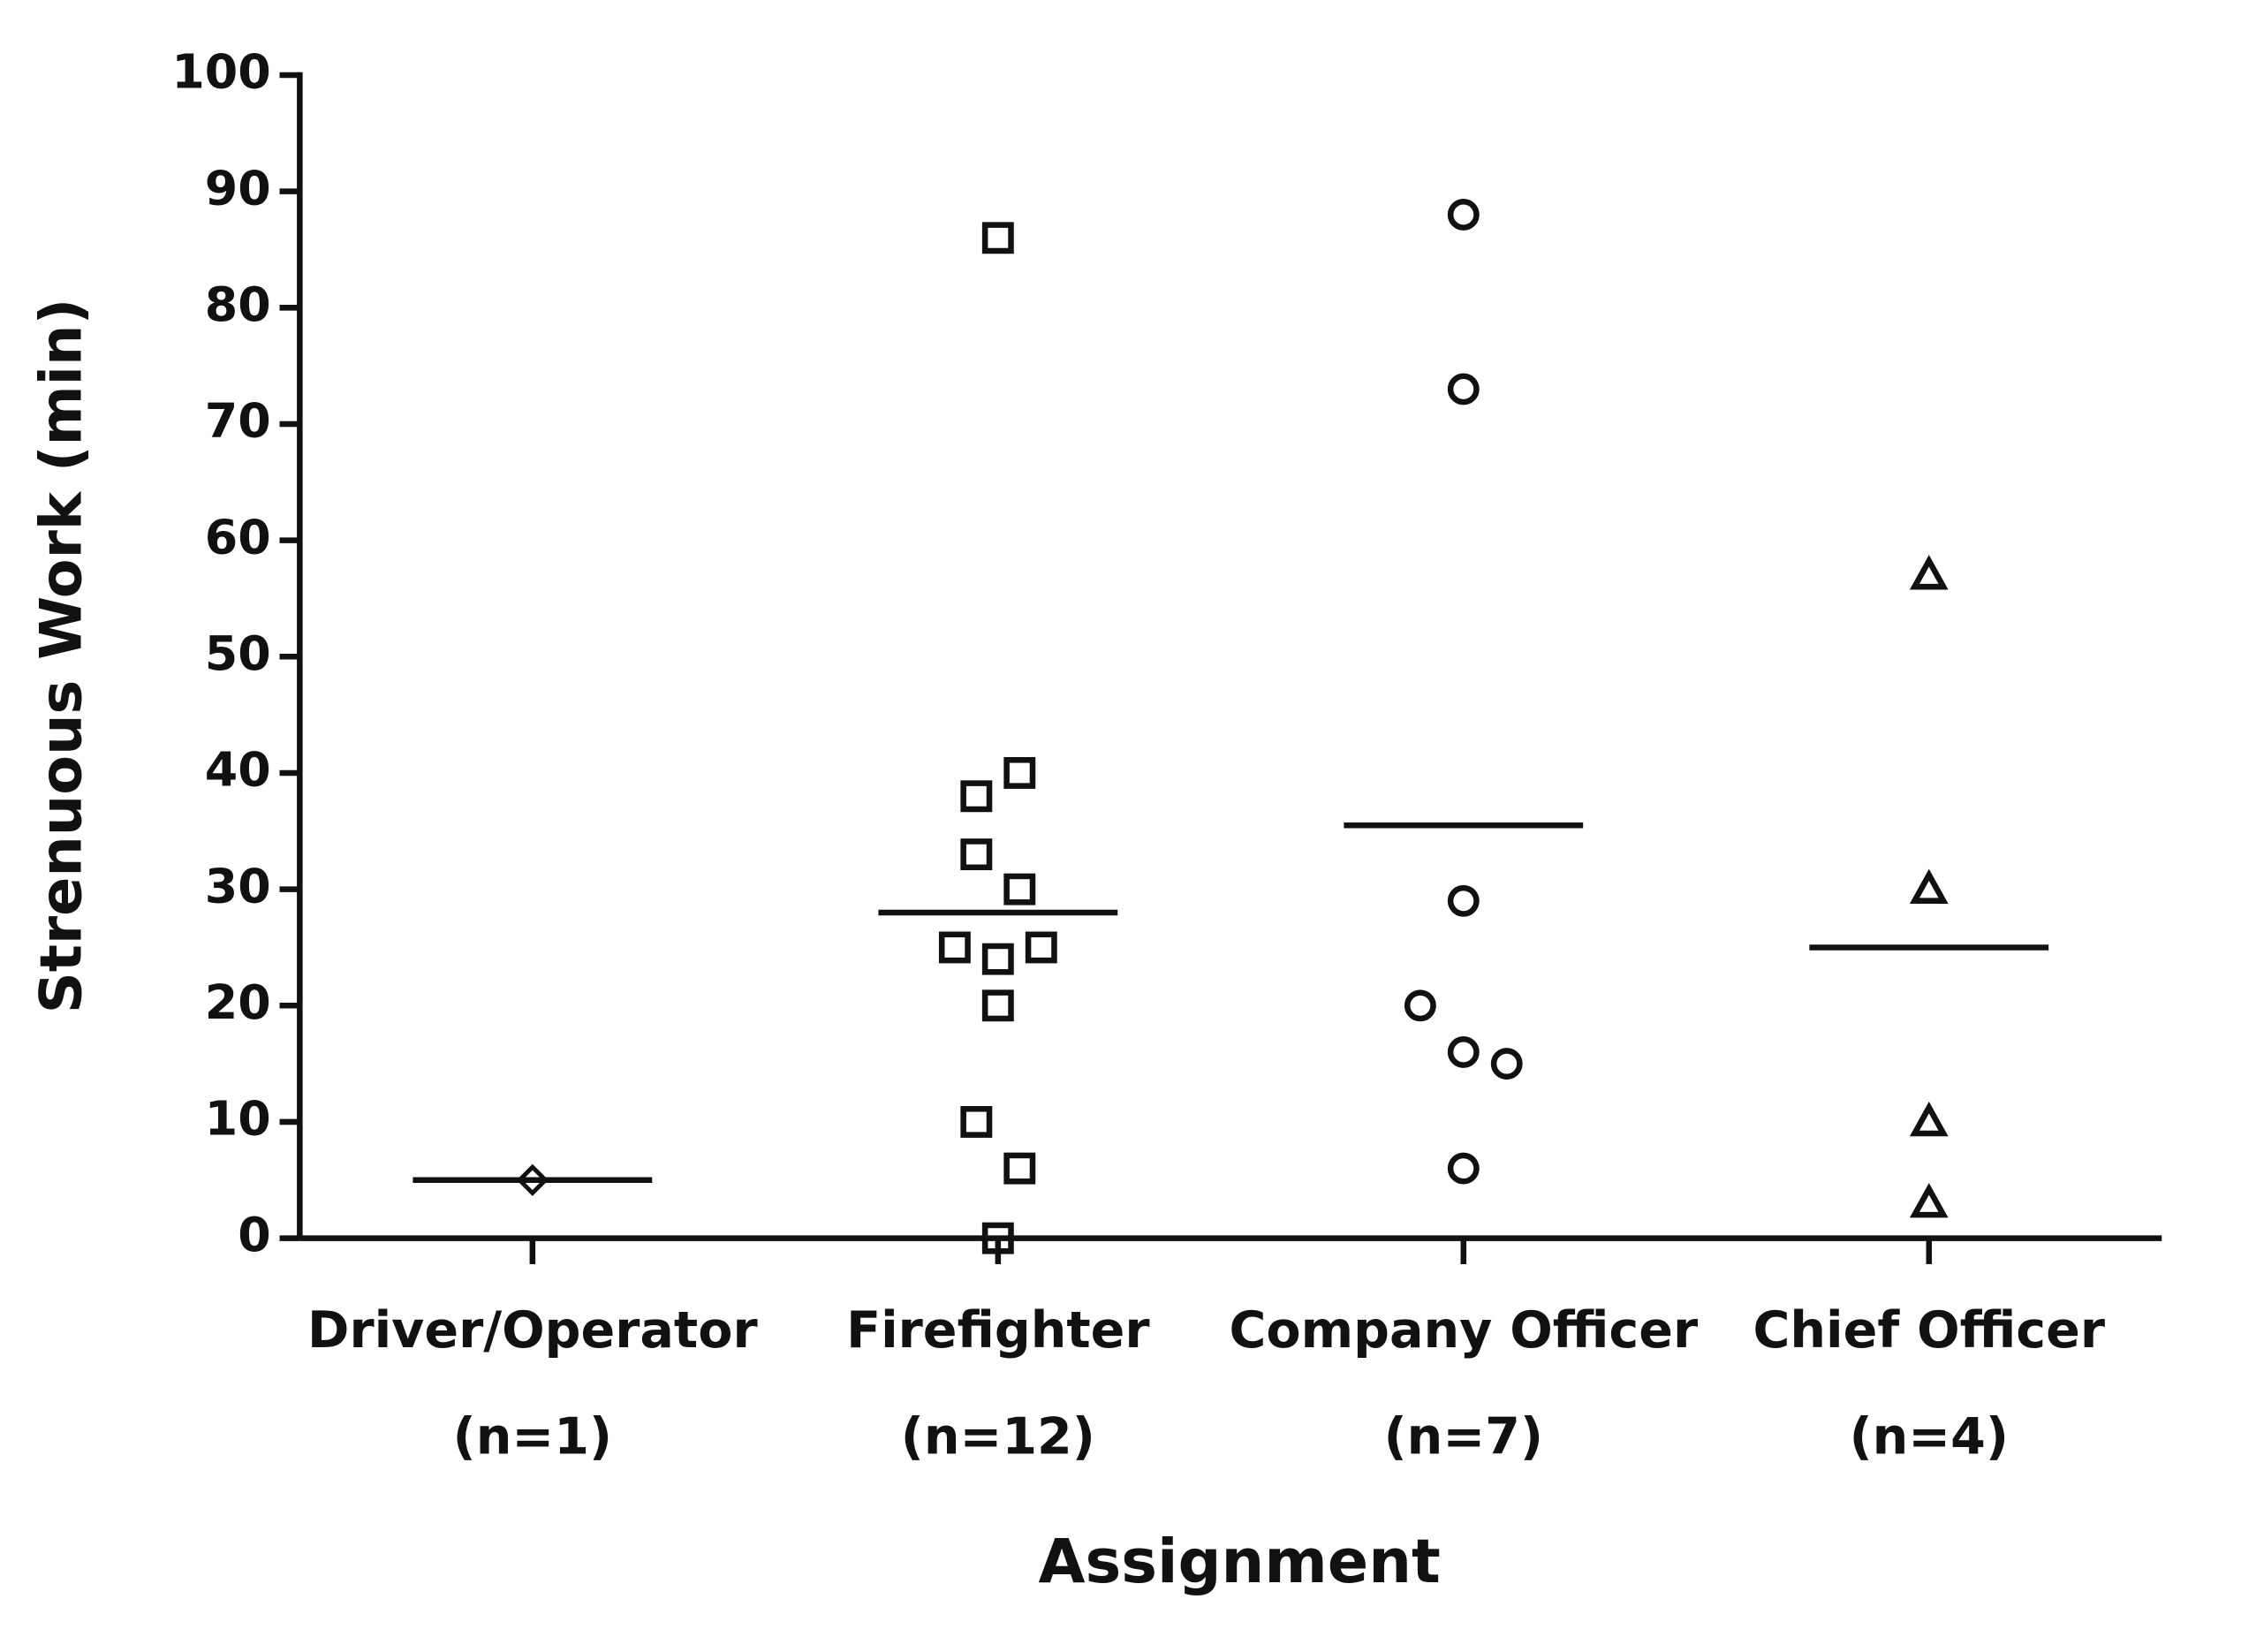 This screenshot has width=2241, height=1652. Describe the element at coordinates (997, 1330) in the screenshot. I see `x-tick-label: Firefighter` at that location.